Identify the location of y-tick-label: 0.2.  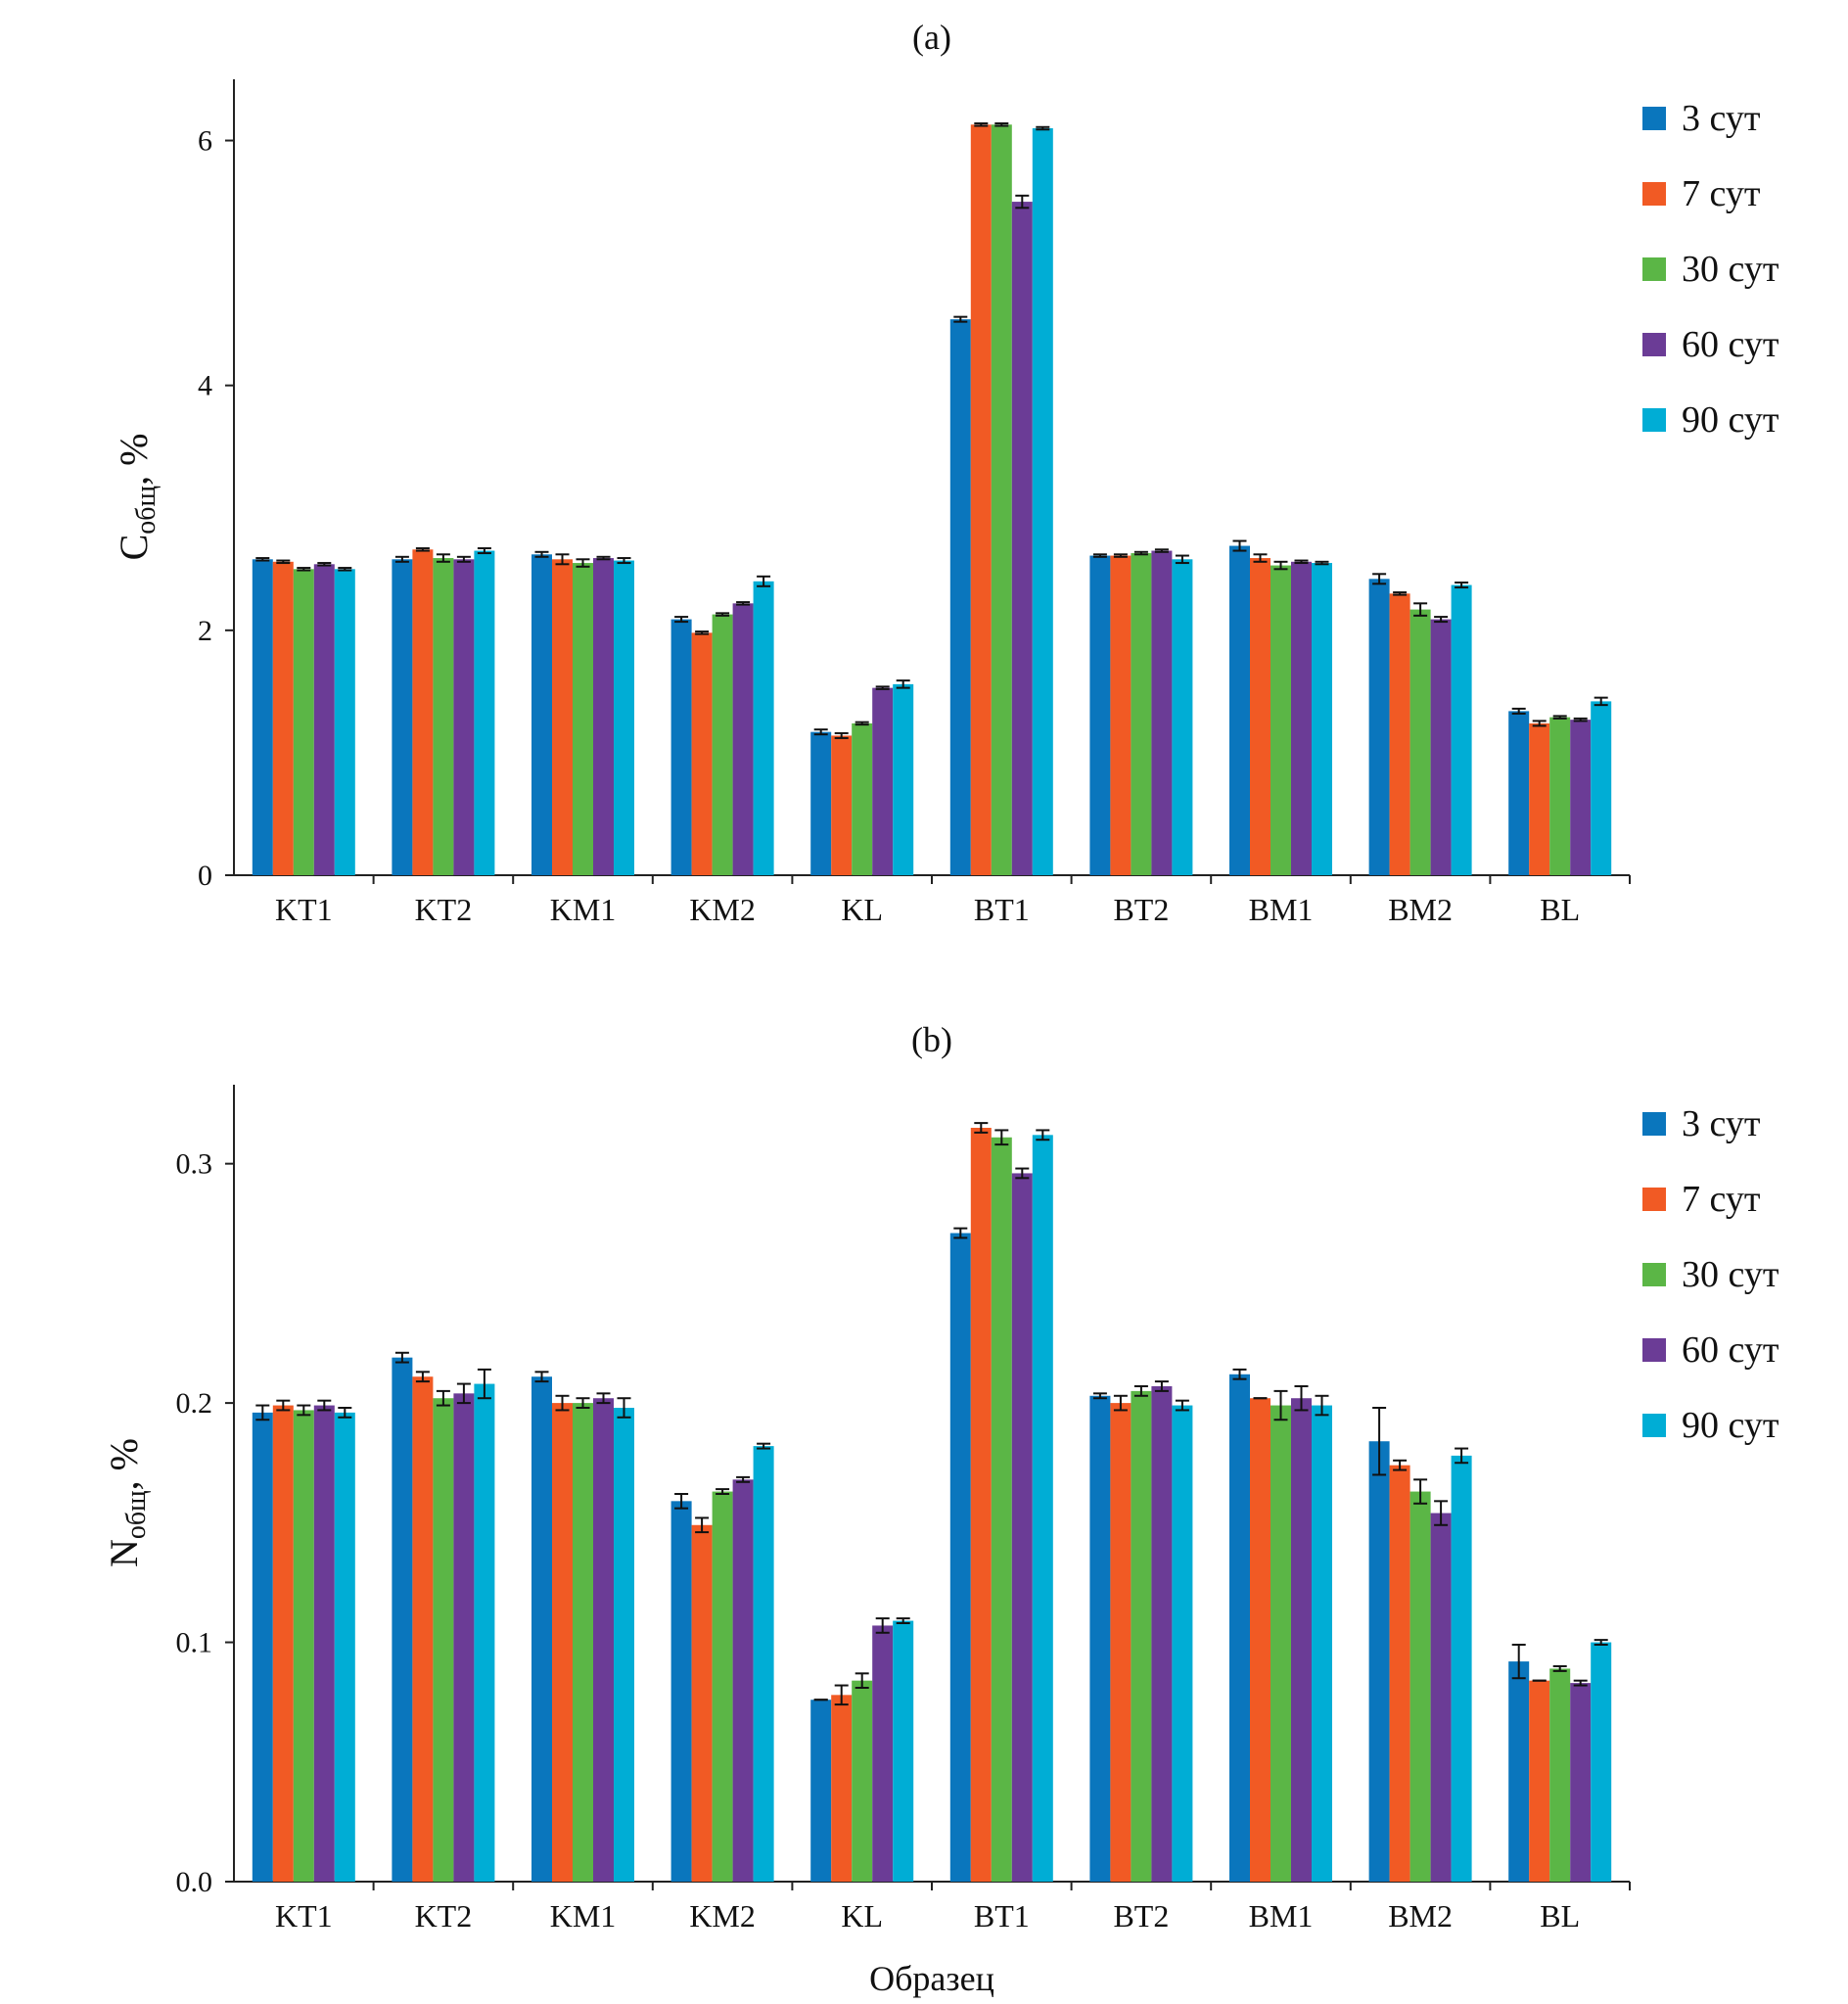
(194, 1403).